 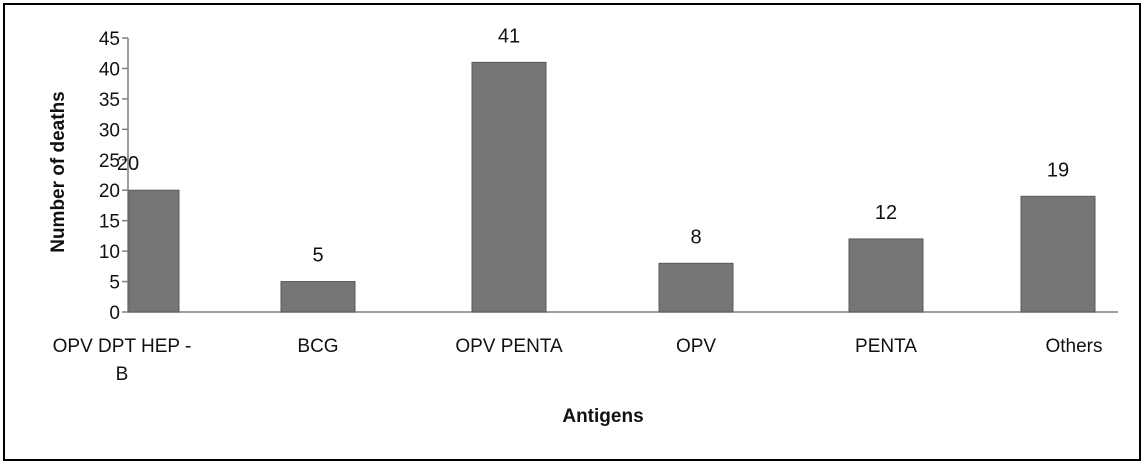 I want to click on data-label: 41, so click(x=509, y=36).